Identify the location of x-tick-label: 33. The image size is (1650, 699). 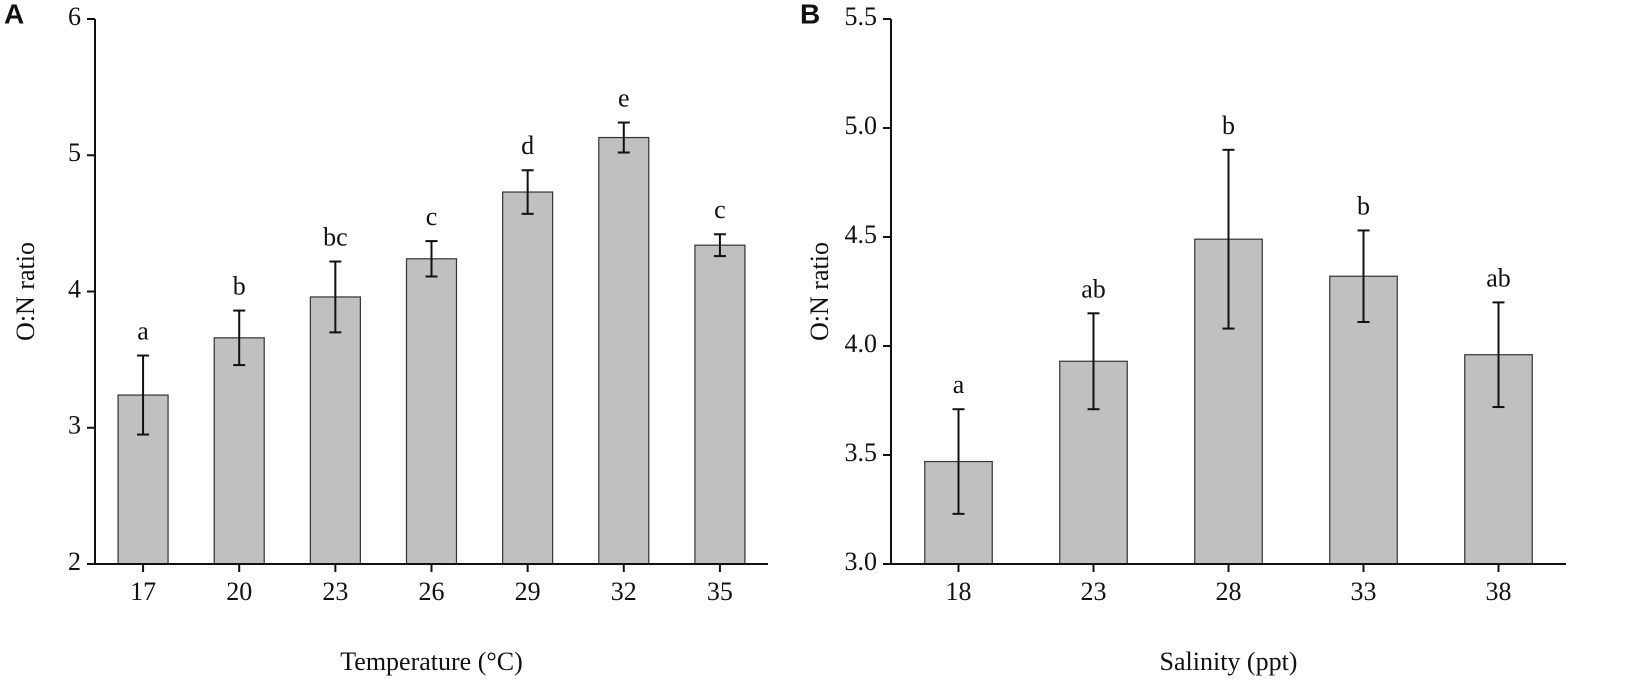
(1364, 591).